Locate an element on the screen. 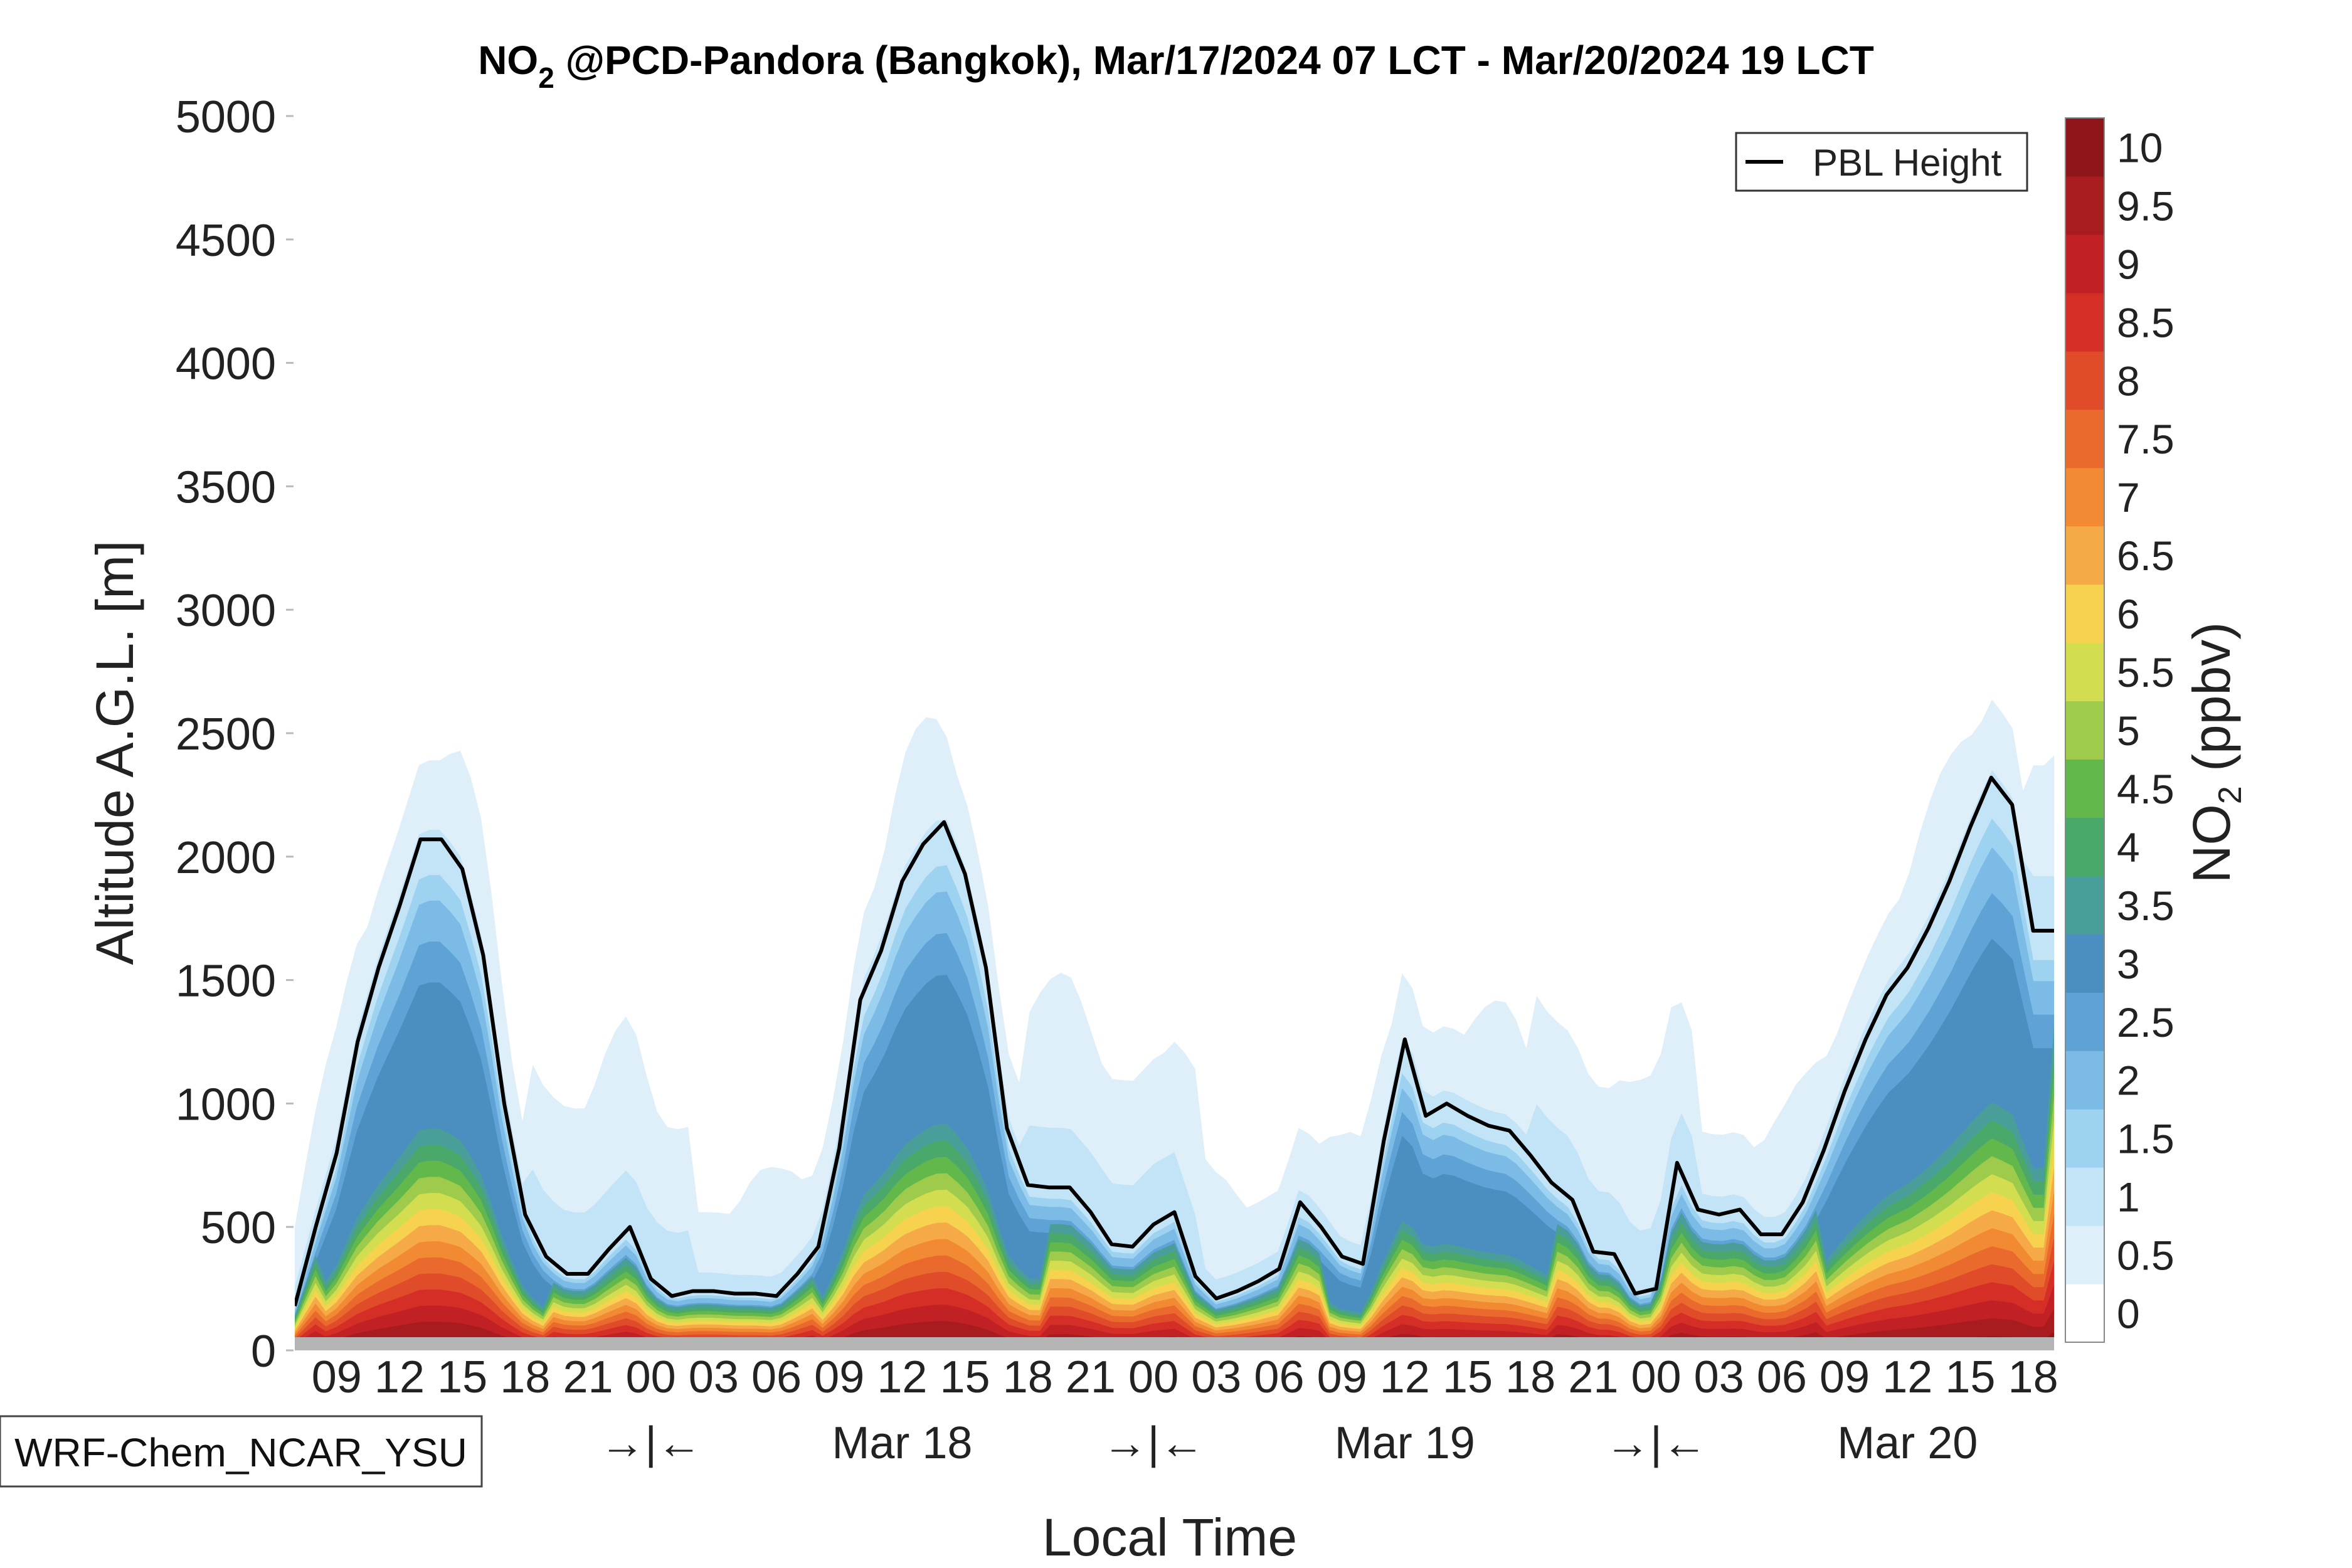 Image resolution: width=2352 pixels, height=1568 pixels. y-tick-label: 500 is located at coordinates (238, 1228).